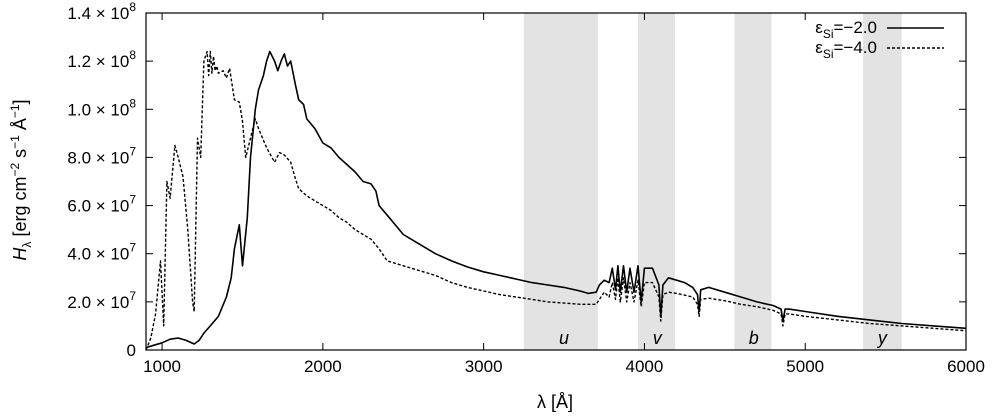  Describe the element at coordinates (805, 366) in the screenshot. I see `x-tick-label: 5000` at that location.